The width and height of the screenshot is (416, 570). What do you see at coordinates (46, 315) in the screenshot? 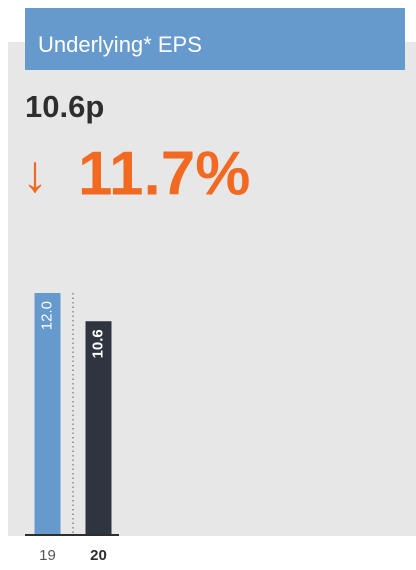
I see `value-label: 12.0` at bounding box center [46, 315].